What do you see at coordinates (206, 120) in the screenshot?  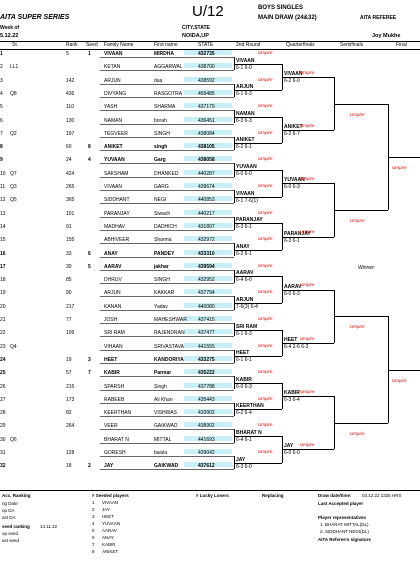 I see `player-state-id: 436451` at bounding box center [206, 120].